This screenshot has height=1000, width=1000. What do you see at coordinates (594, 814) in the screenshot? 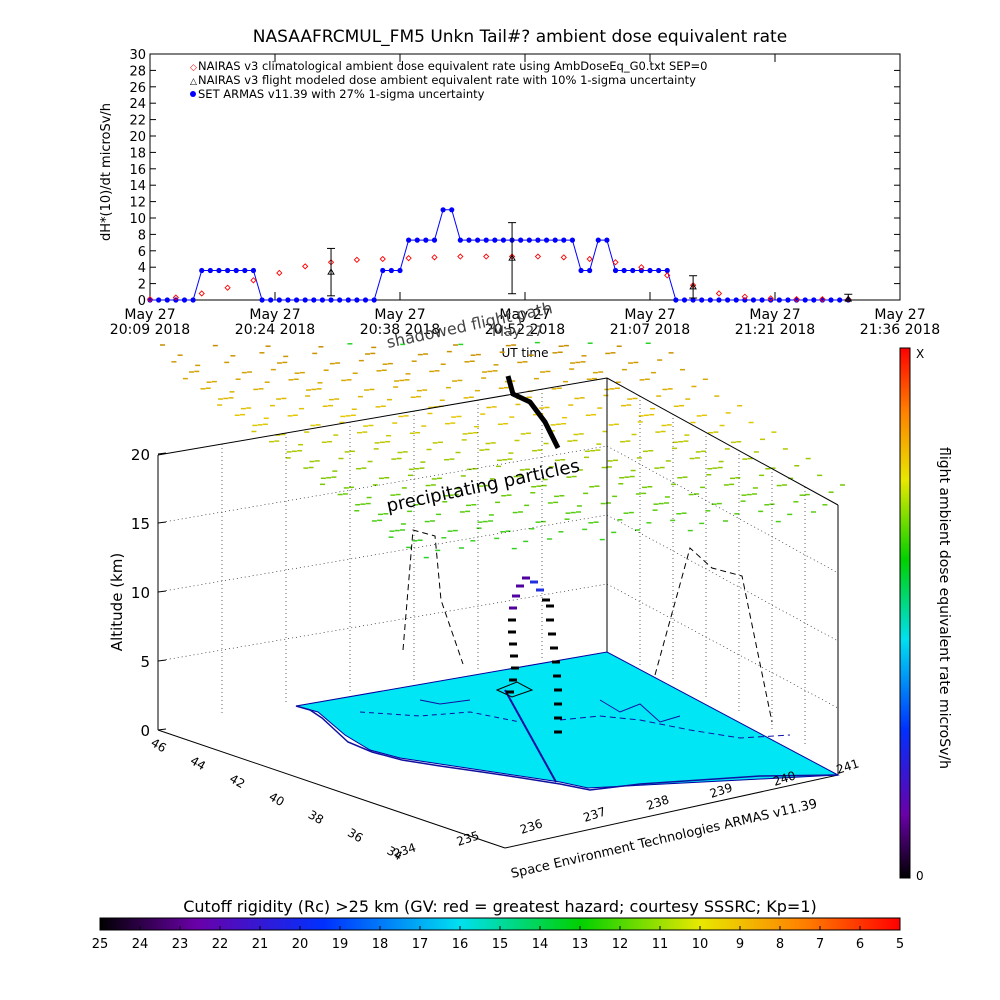
I see `longitude-tick-label: 237` at bounding box center [594, 814].